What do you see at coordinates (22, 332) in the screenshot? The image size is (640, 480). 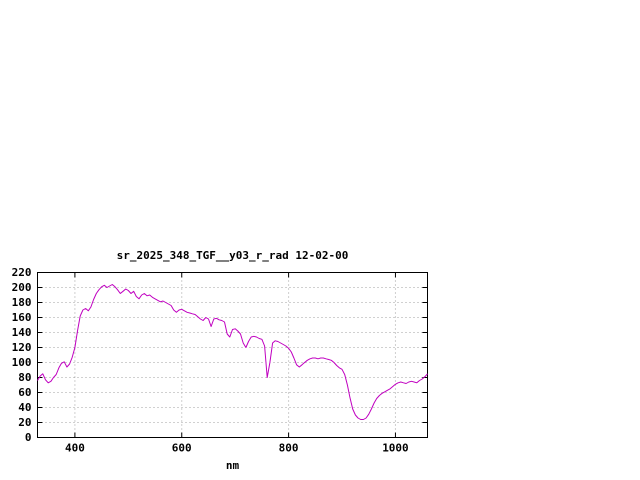 I see `y-tick-label: 140` at bounding box center [22, 332].